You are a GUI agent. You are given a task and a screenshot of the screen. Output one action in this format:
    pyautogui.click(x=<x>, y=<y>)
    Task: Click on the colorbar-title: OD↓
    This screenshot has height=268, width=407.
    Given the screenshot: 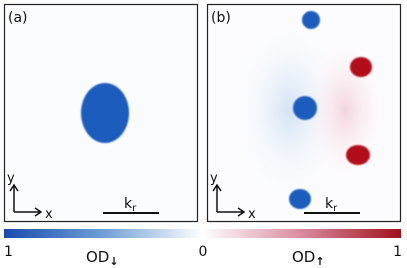 What is the action you would take?
    pyautogui.click(x=102, y=258)
    